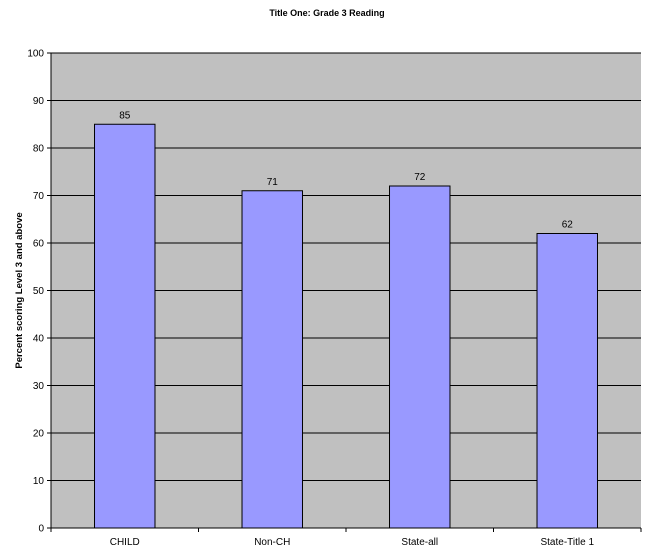 Image resolution: width=654 pixels, height=554 pixels. What do you see at coordinates (420, 357) in the screenshot?
I see `bar-state-all` at bounding box center [420, 357].